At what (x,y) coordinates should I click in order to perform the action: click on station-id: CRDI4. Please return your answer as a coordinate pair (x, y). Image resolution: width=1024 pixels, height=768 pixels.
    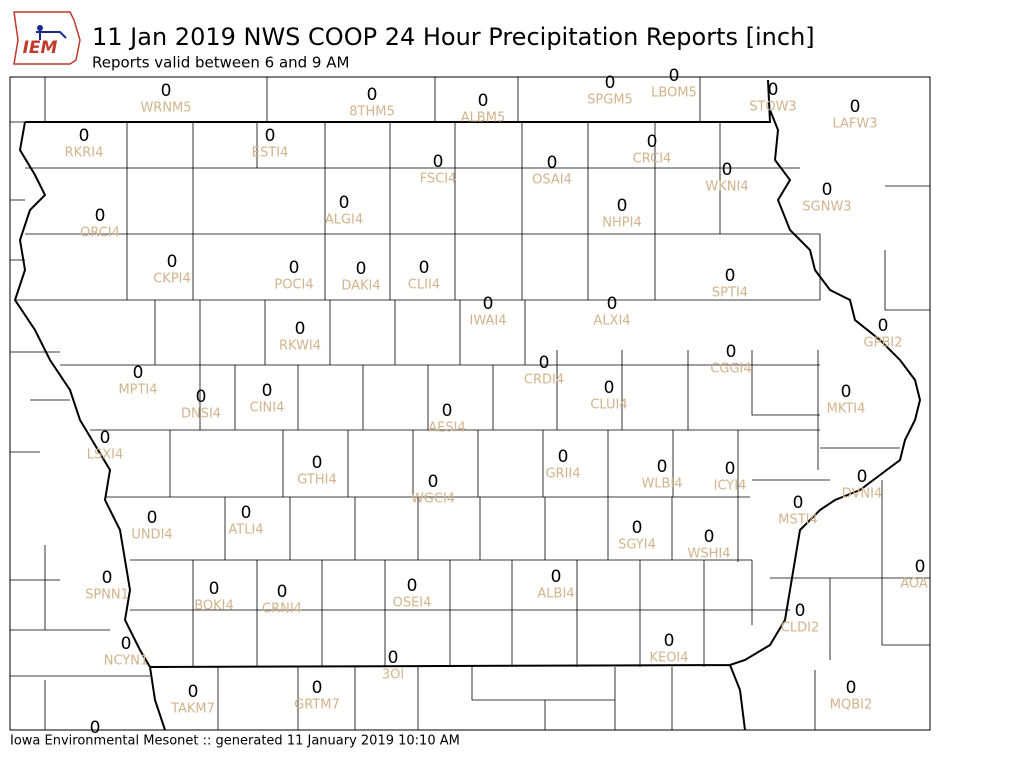
    Looking at the image, I should click on (544, 380).